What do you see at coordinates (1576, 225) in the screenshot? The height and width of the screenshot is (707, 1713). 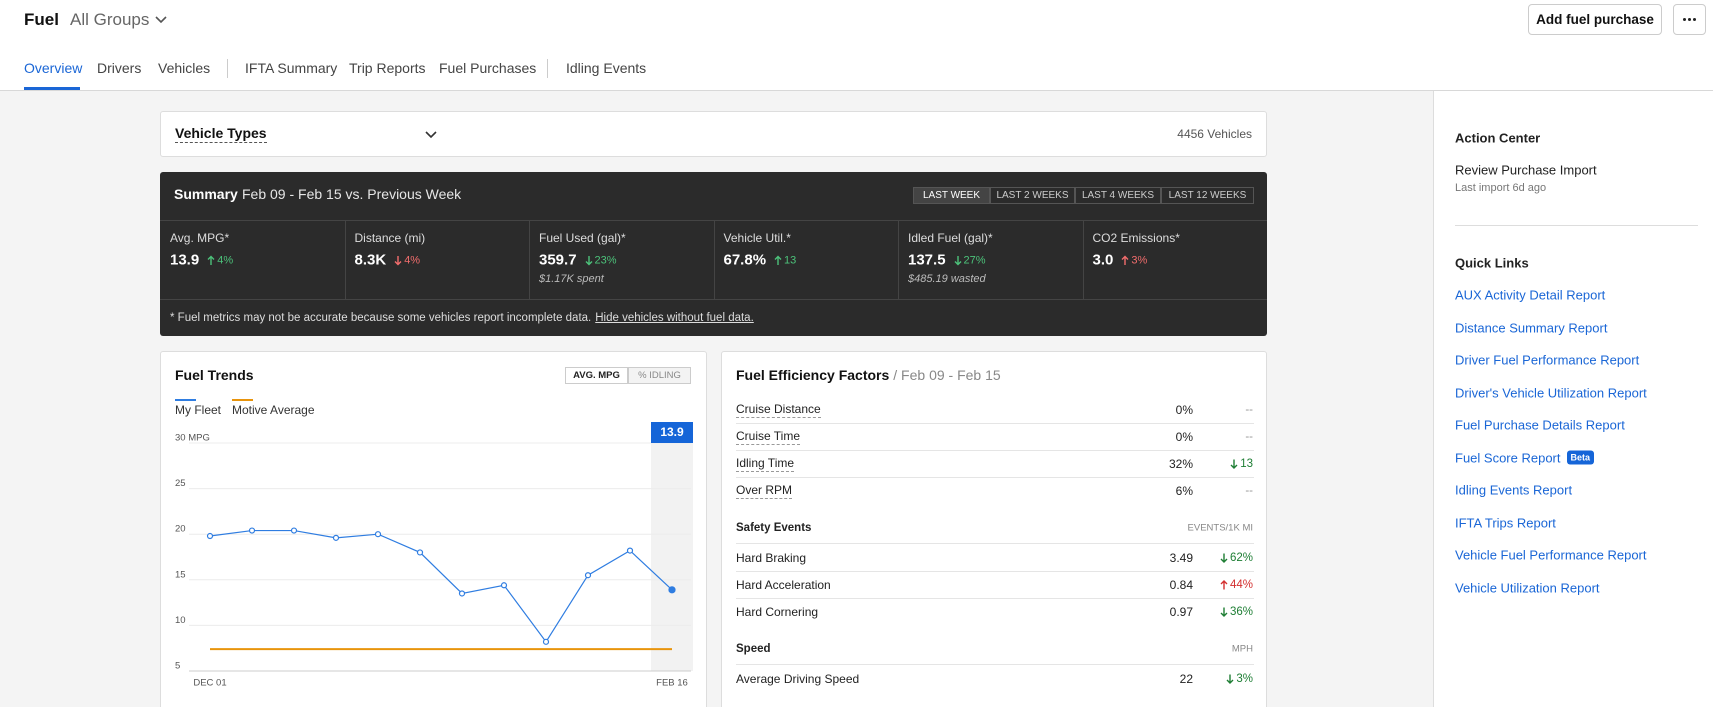 I see `side-divider` at bounding box center [1576, 225].